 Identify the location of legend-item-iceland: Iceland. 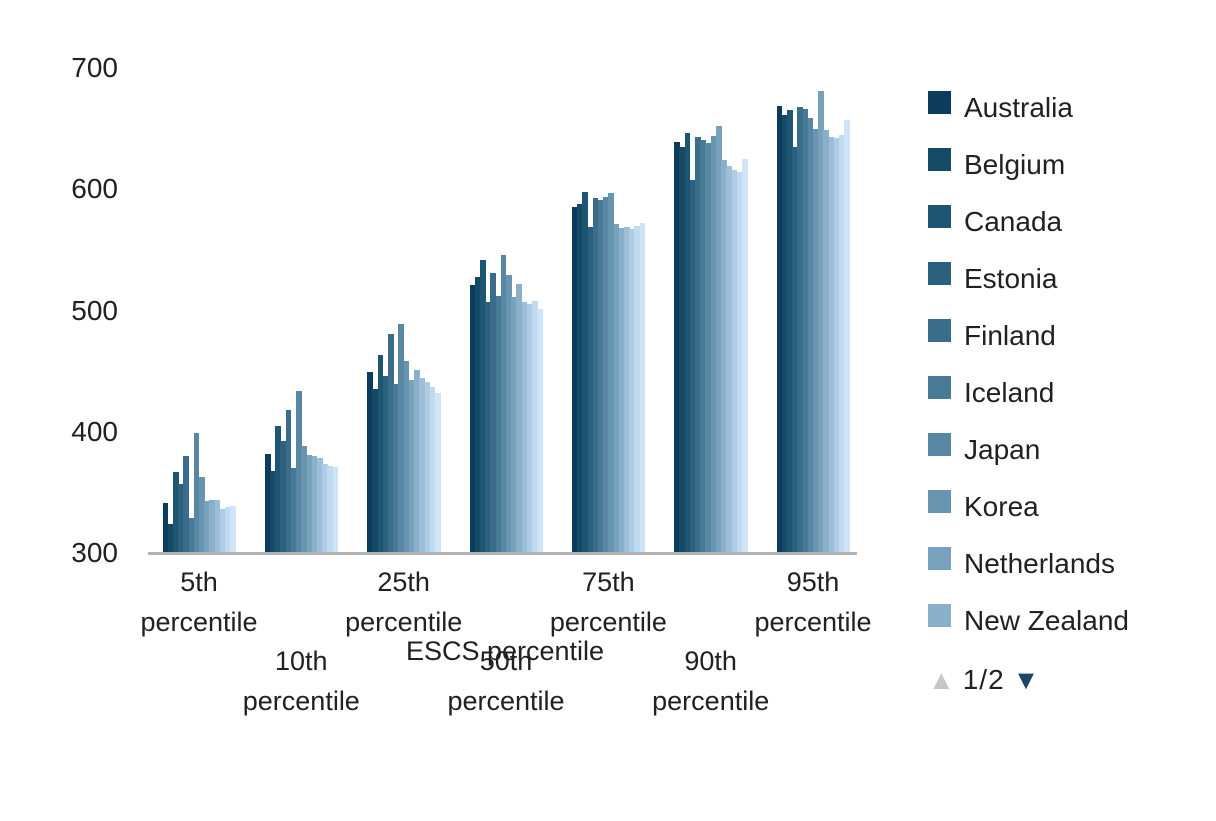
(1068, 393).